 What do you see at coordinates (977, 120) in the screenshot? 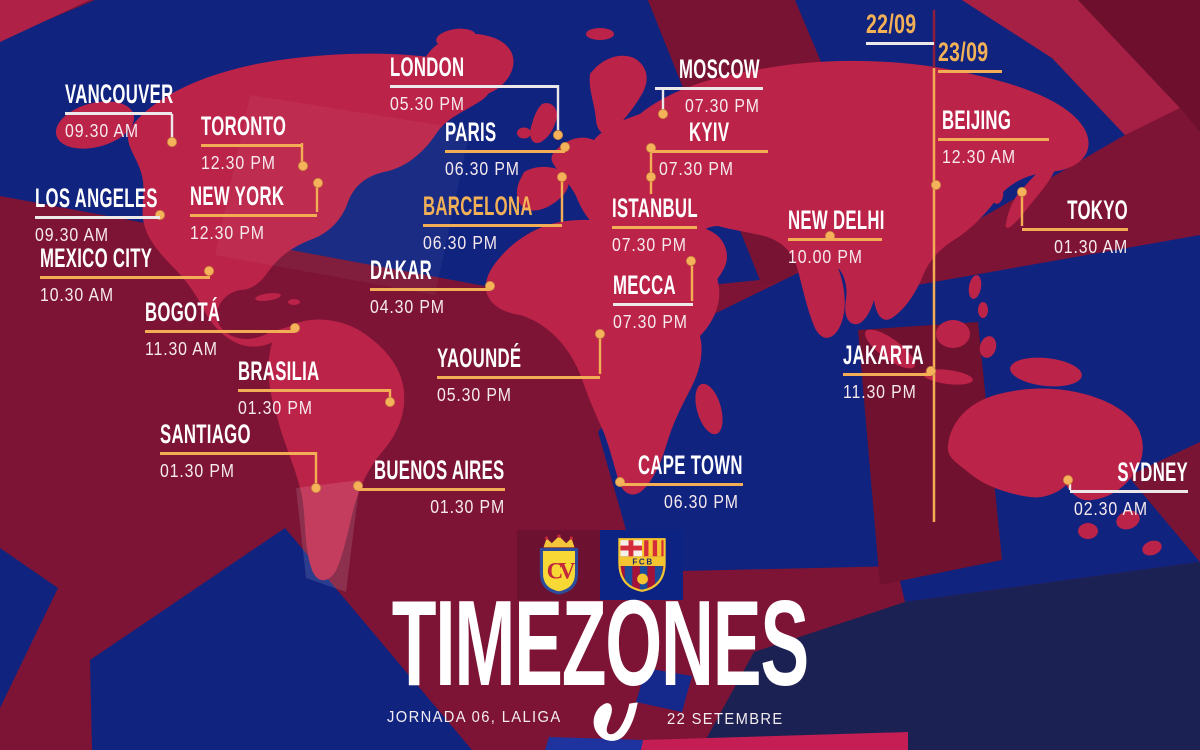
I see `city-name: BEIJING` at bounding box center [977, 120].